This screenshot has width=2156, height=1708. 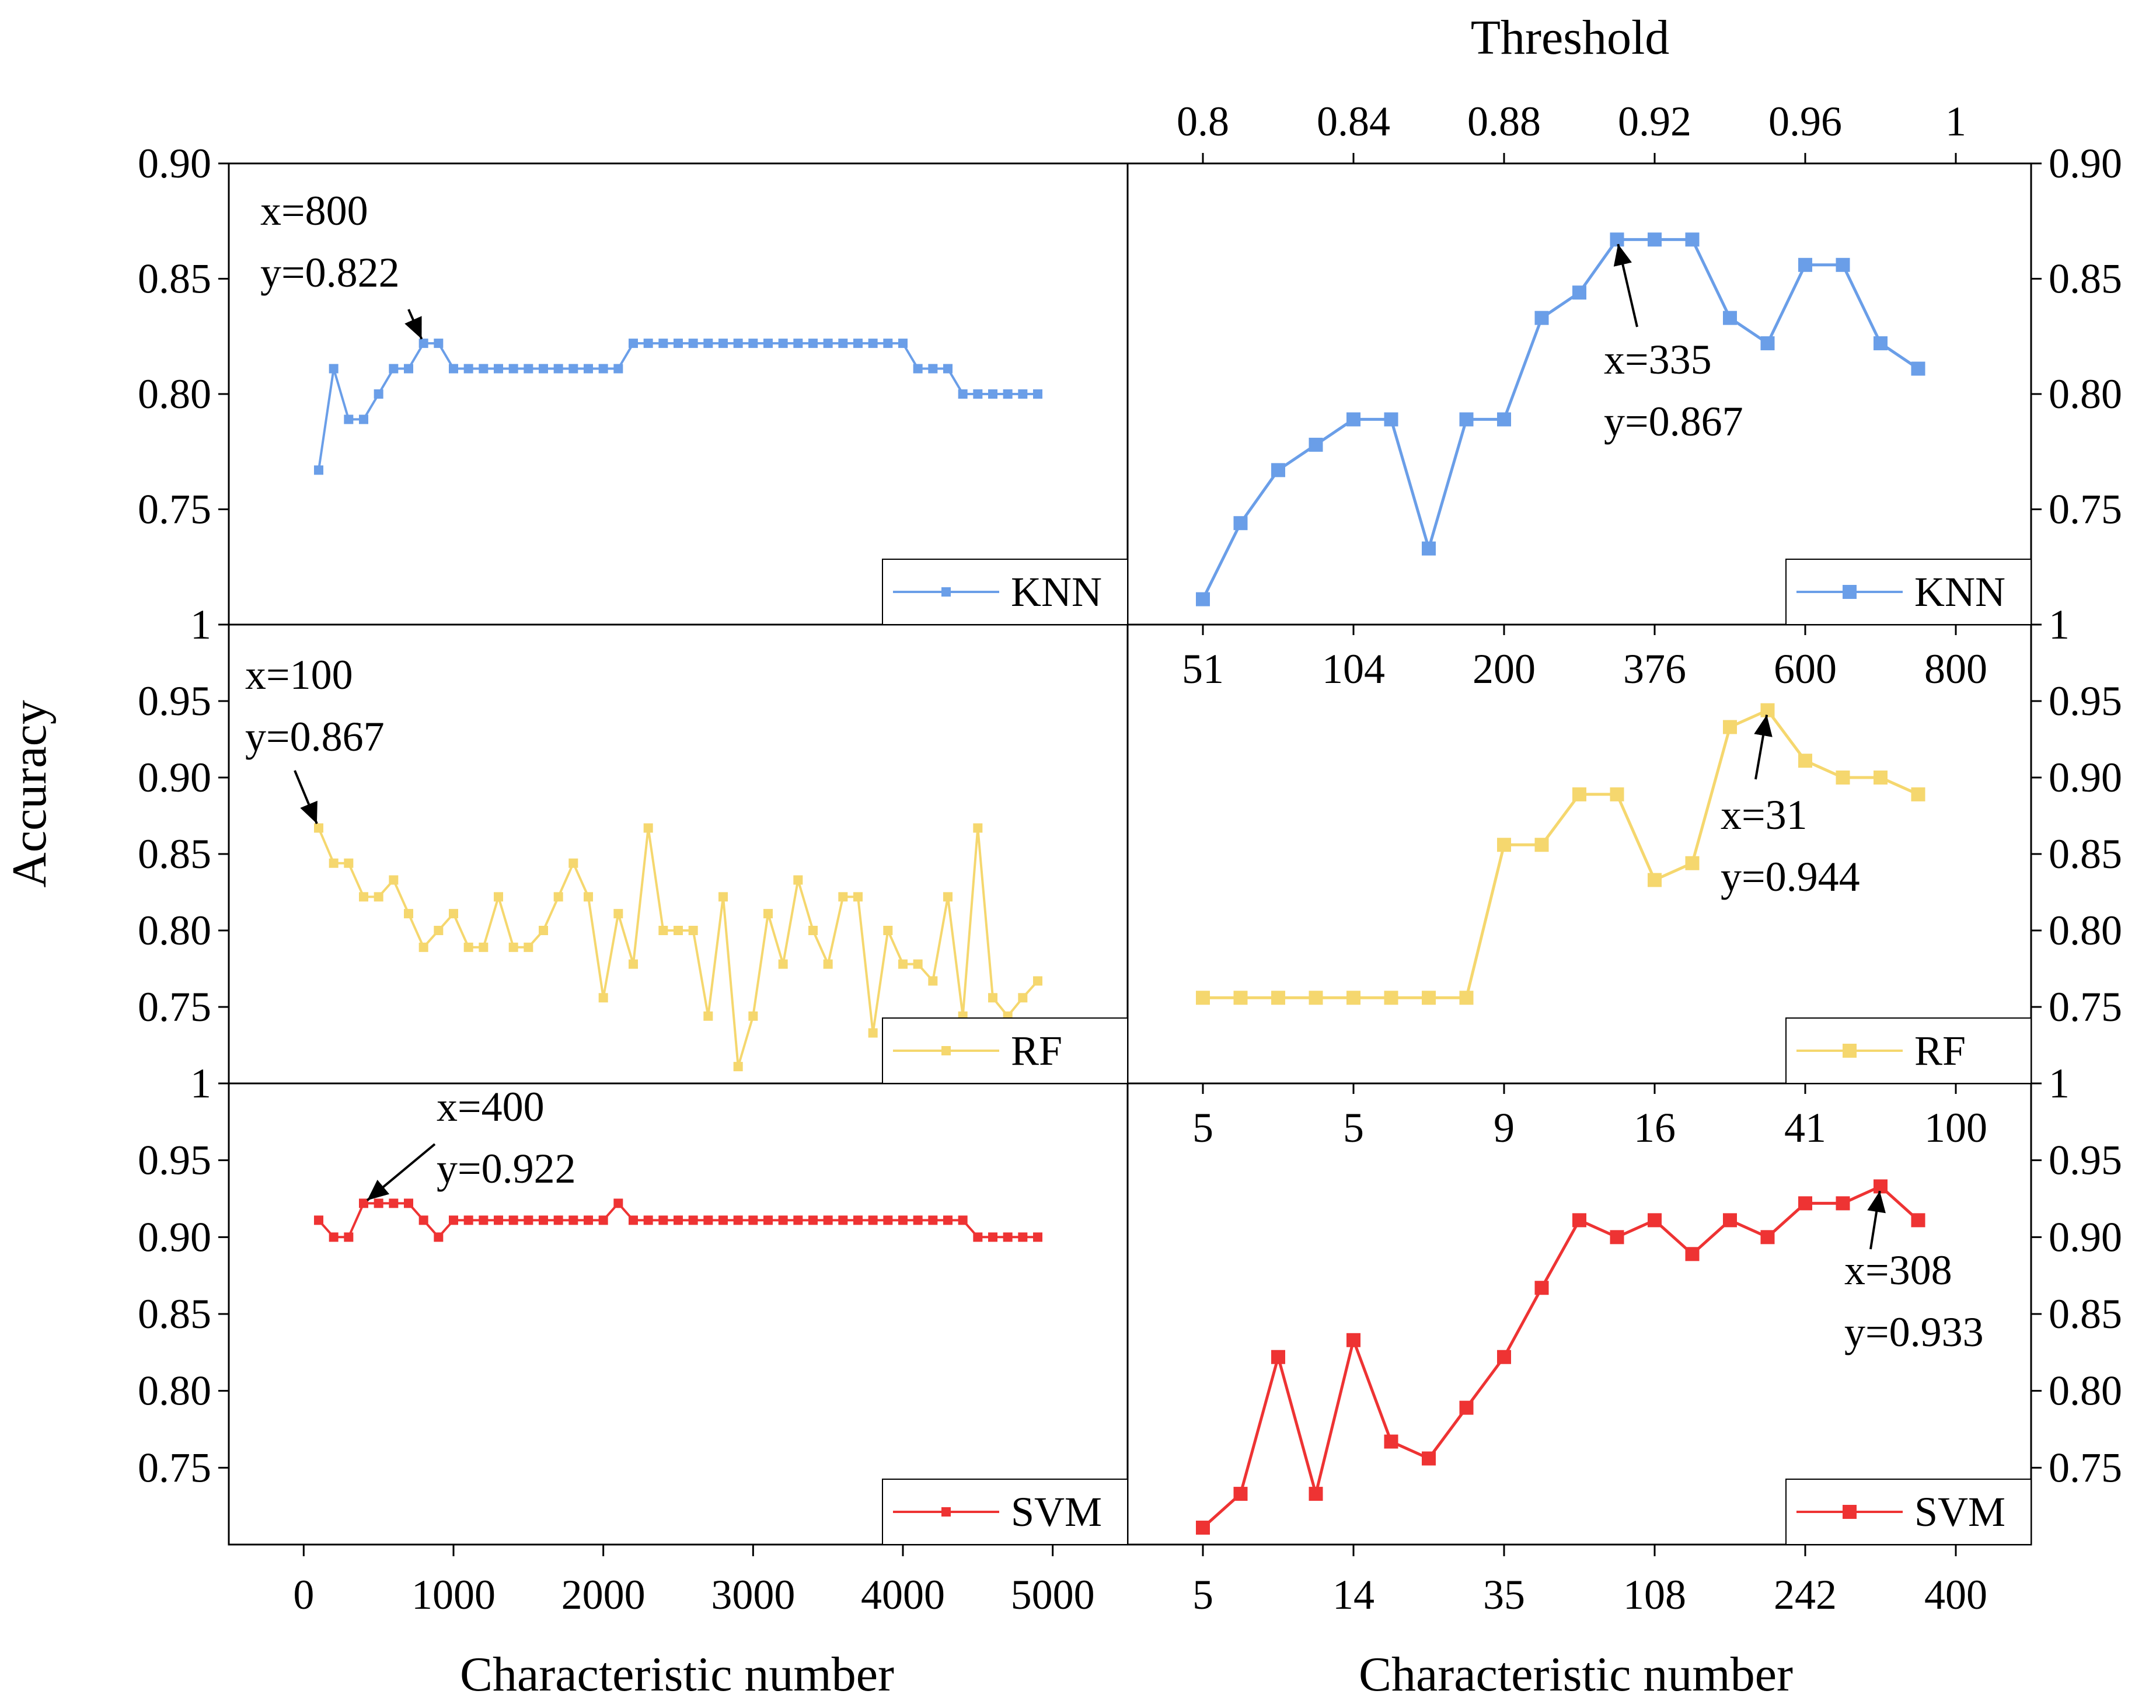 What do you see at coordinates (174, 777) in the screenshot?
I see `rf-left-ytick-label: 0.90` at bounding box center [174, 777].